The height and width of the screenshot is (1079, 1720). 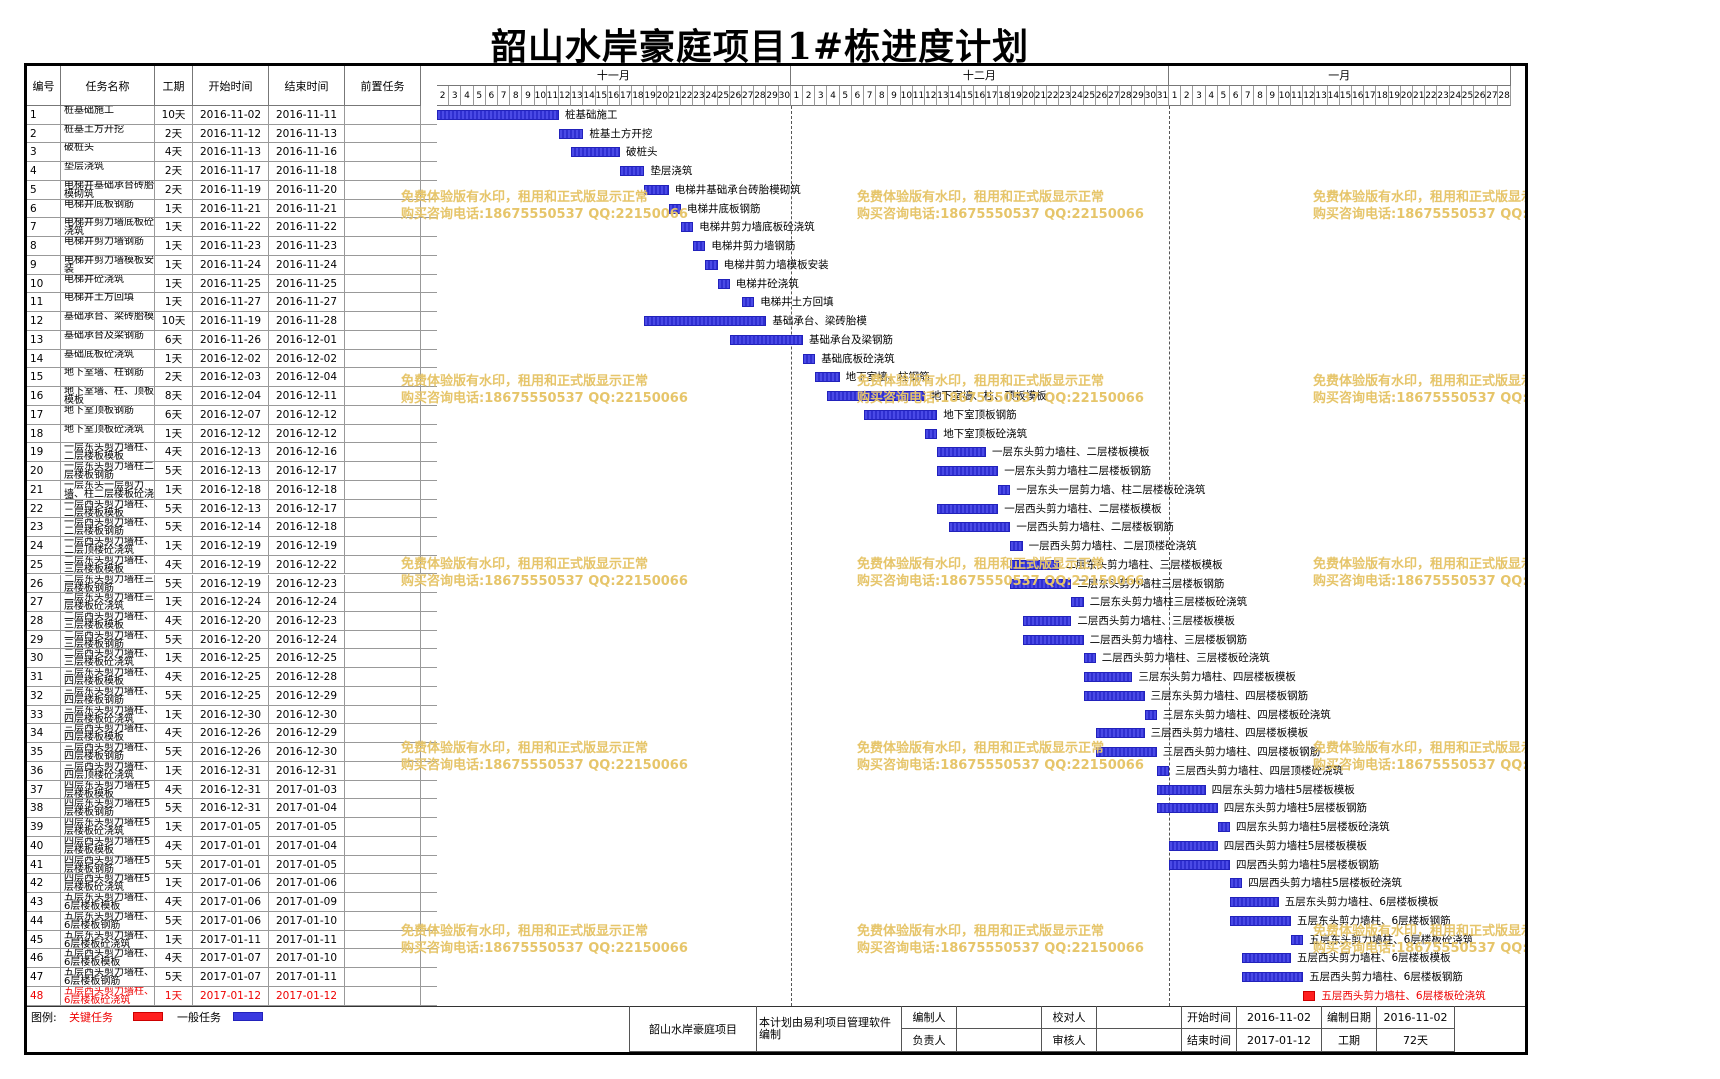 I want to click on task-end: 2016-11-27, so click(x=307, y=302).